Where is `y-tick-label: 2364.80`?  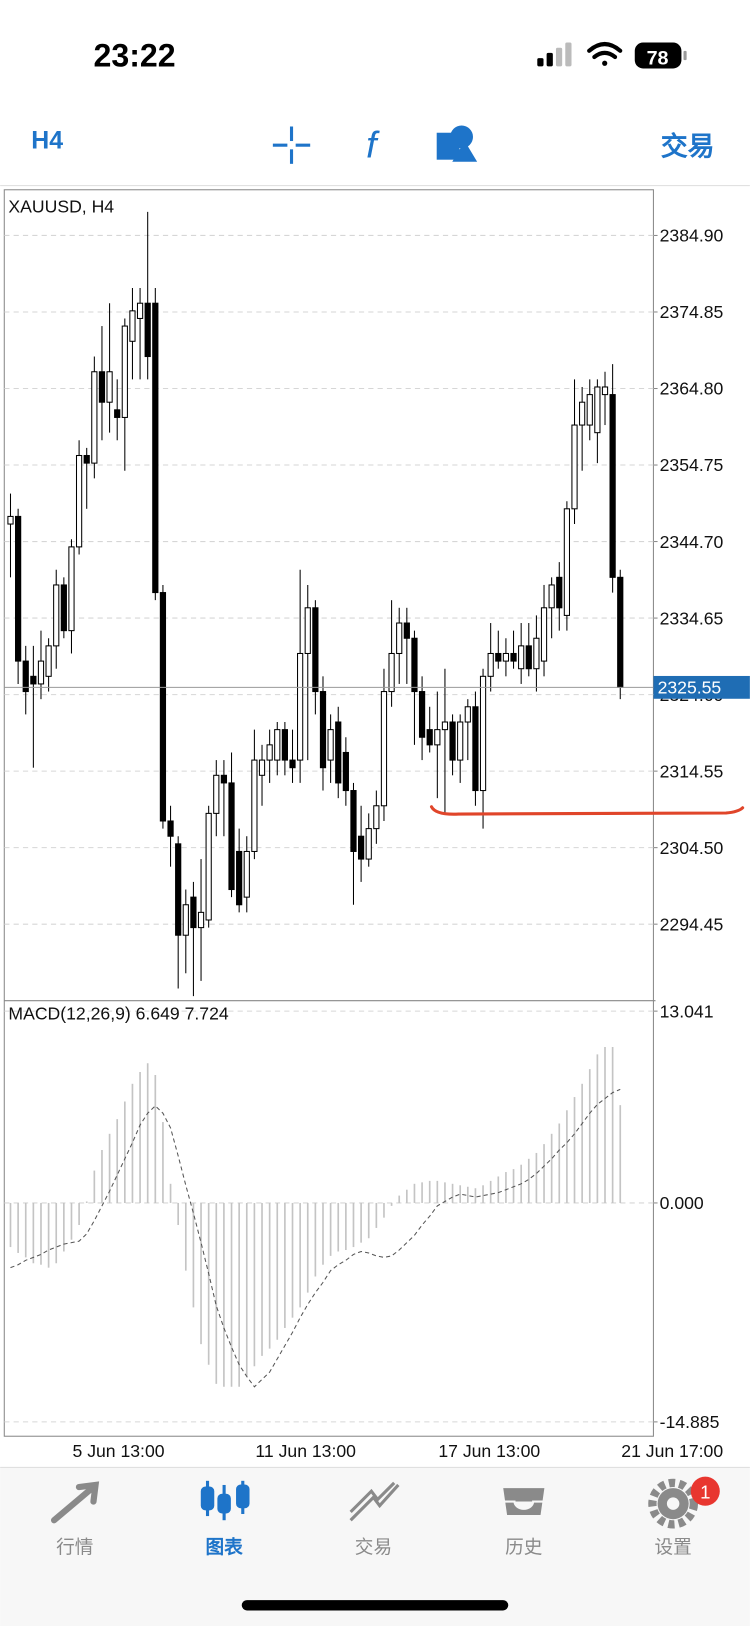
y-tick-label: 2364.80 is located at coordinates (692, 389).